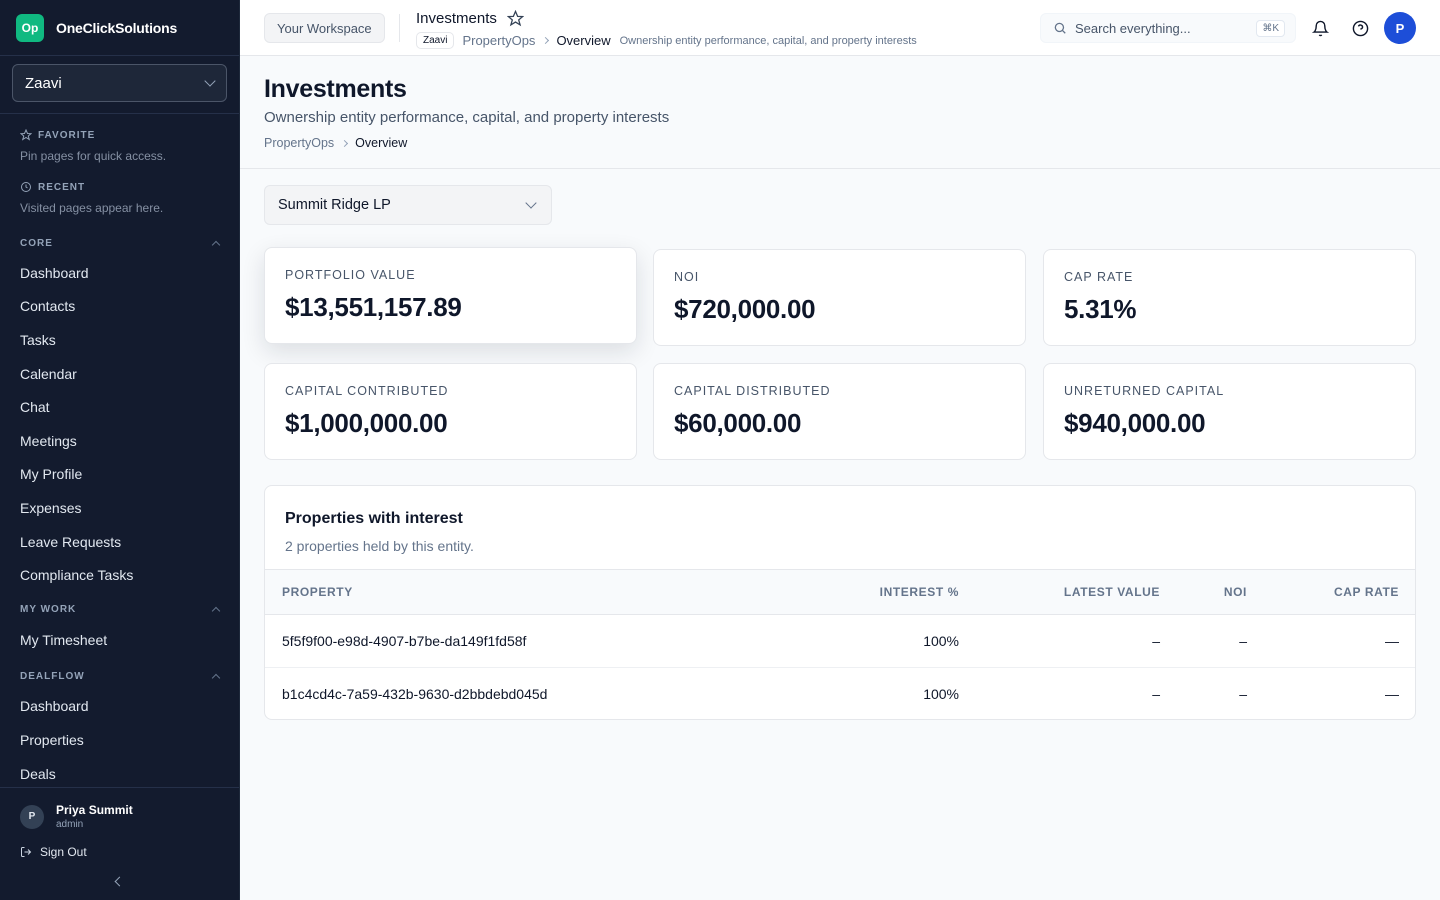 The width and height of the screenshot is (1440, 900). What do you see at coordinates (63, 852) in the screenshot?
I see `sign-out-label: Sign Out` at bounding box center [63, 852].